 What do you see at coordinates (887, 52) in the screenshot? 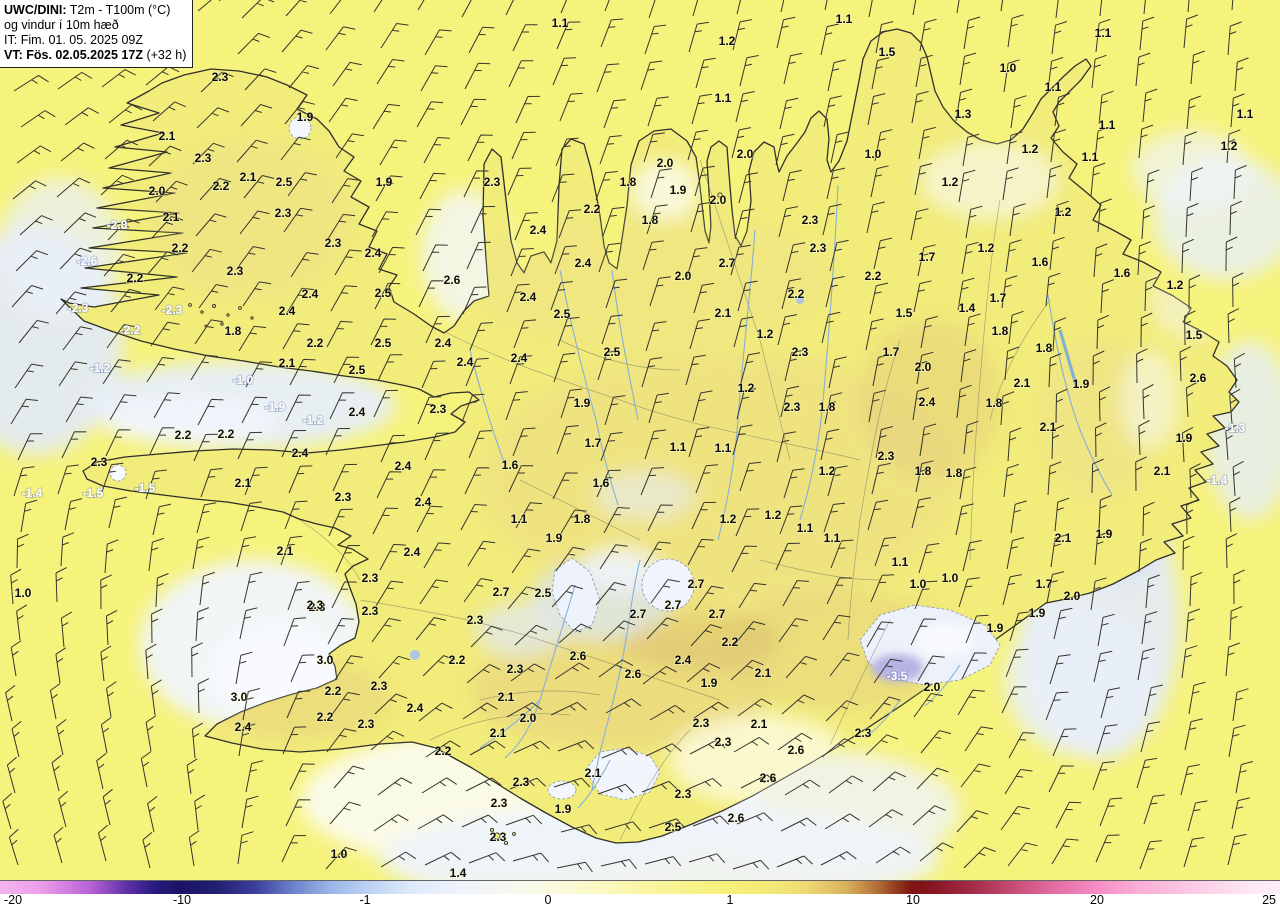
I see `temperature-value-label: 1.5` at bounding box center [887, 52].